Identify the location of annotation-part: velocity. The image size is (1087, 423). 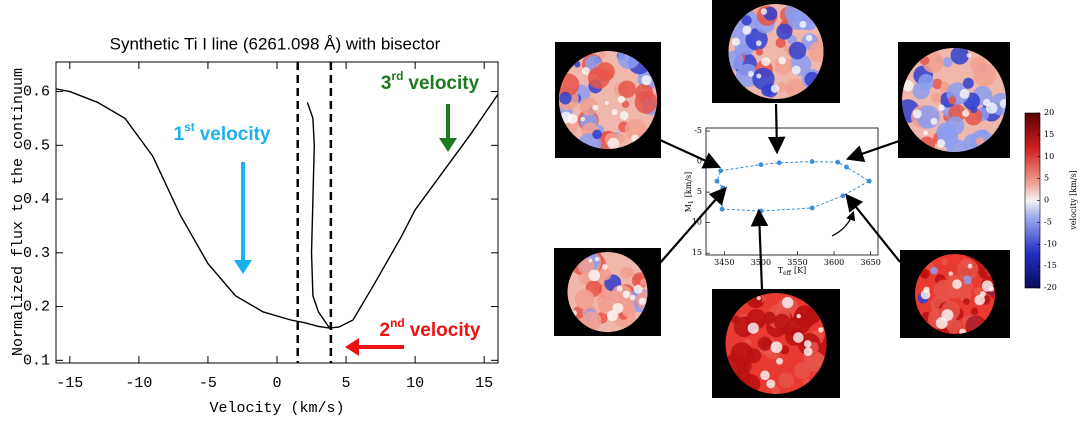
(235, 134).